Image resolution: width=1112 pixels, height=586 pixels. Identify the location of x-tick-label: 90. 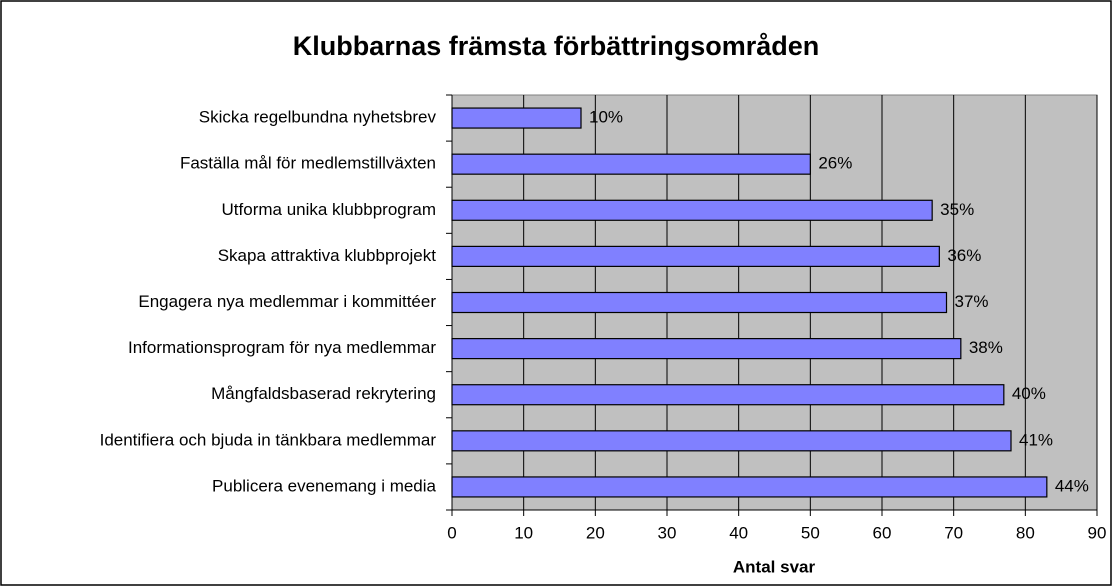
(1097, 532).